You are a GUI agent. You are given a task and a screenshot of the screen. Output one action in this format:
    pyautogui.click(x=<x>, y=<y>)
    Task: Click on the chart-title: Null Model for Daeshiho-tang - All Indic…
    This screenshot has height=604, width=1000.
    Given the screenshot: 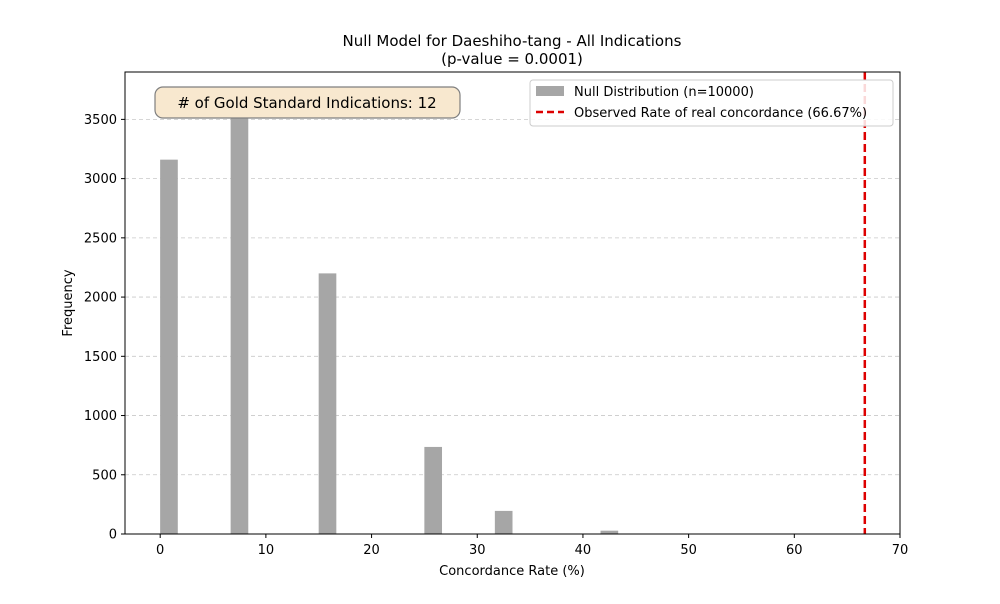 What is the action you would take?
    pyautogui.click(x=512, y=41)
    